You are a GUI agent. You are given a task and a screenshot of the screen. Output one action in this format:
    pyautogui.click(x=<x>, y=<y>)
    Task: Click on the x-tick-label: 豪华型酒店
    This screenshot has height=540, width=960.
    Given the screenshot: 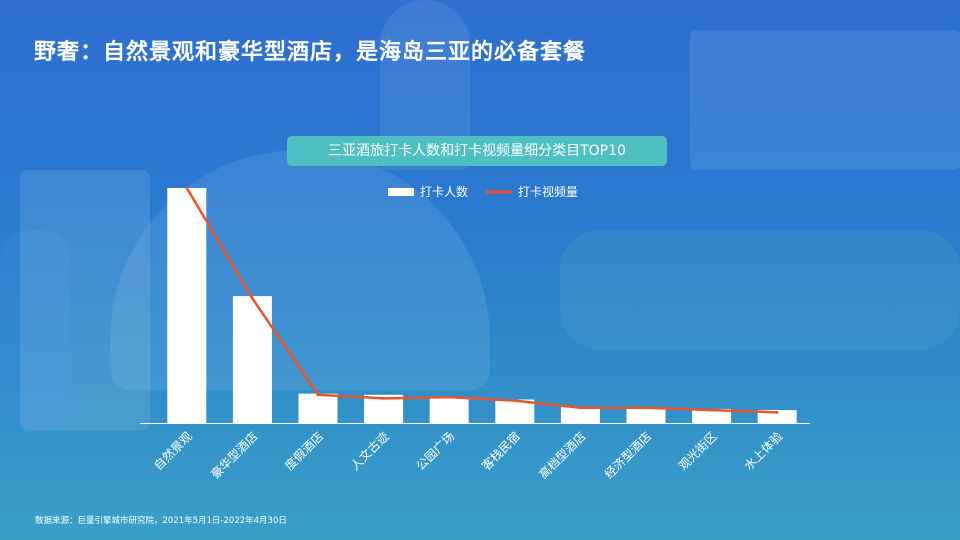 What is the action you would take?
    pyautogui.click(x=233, y=455)
    